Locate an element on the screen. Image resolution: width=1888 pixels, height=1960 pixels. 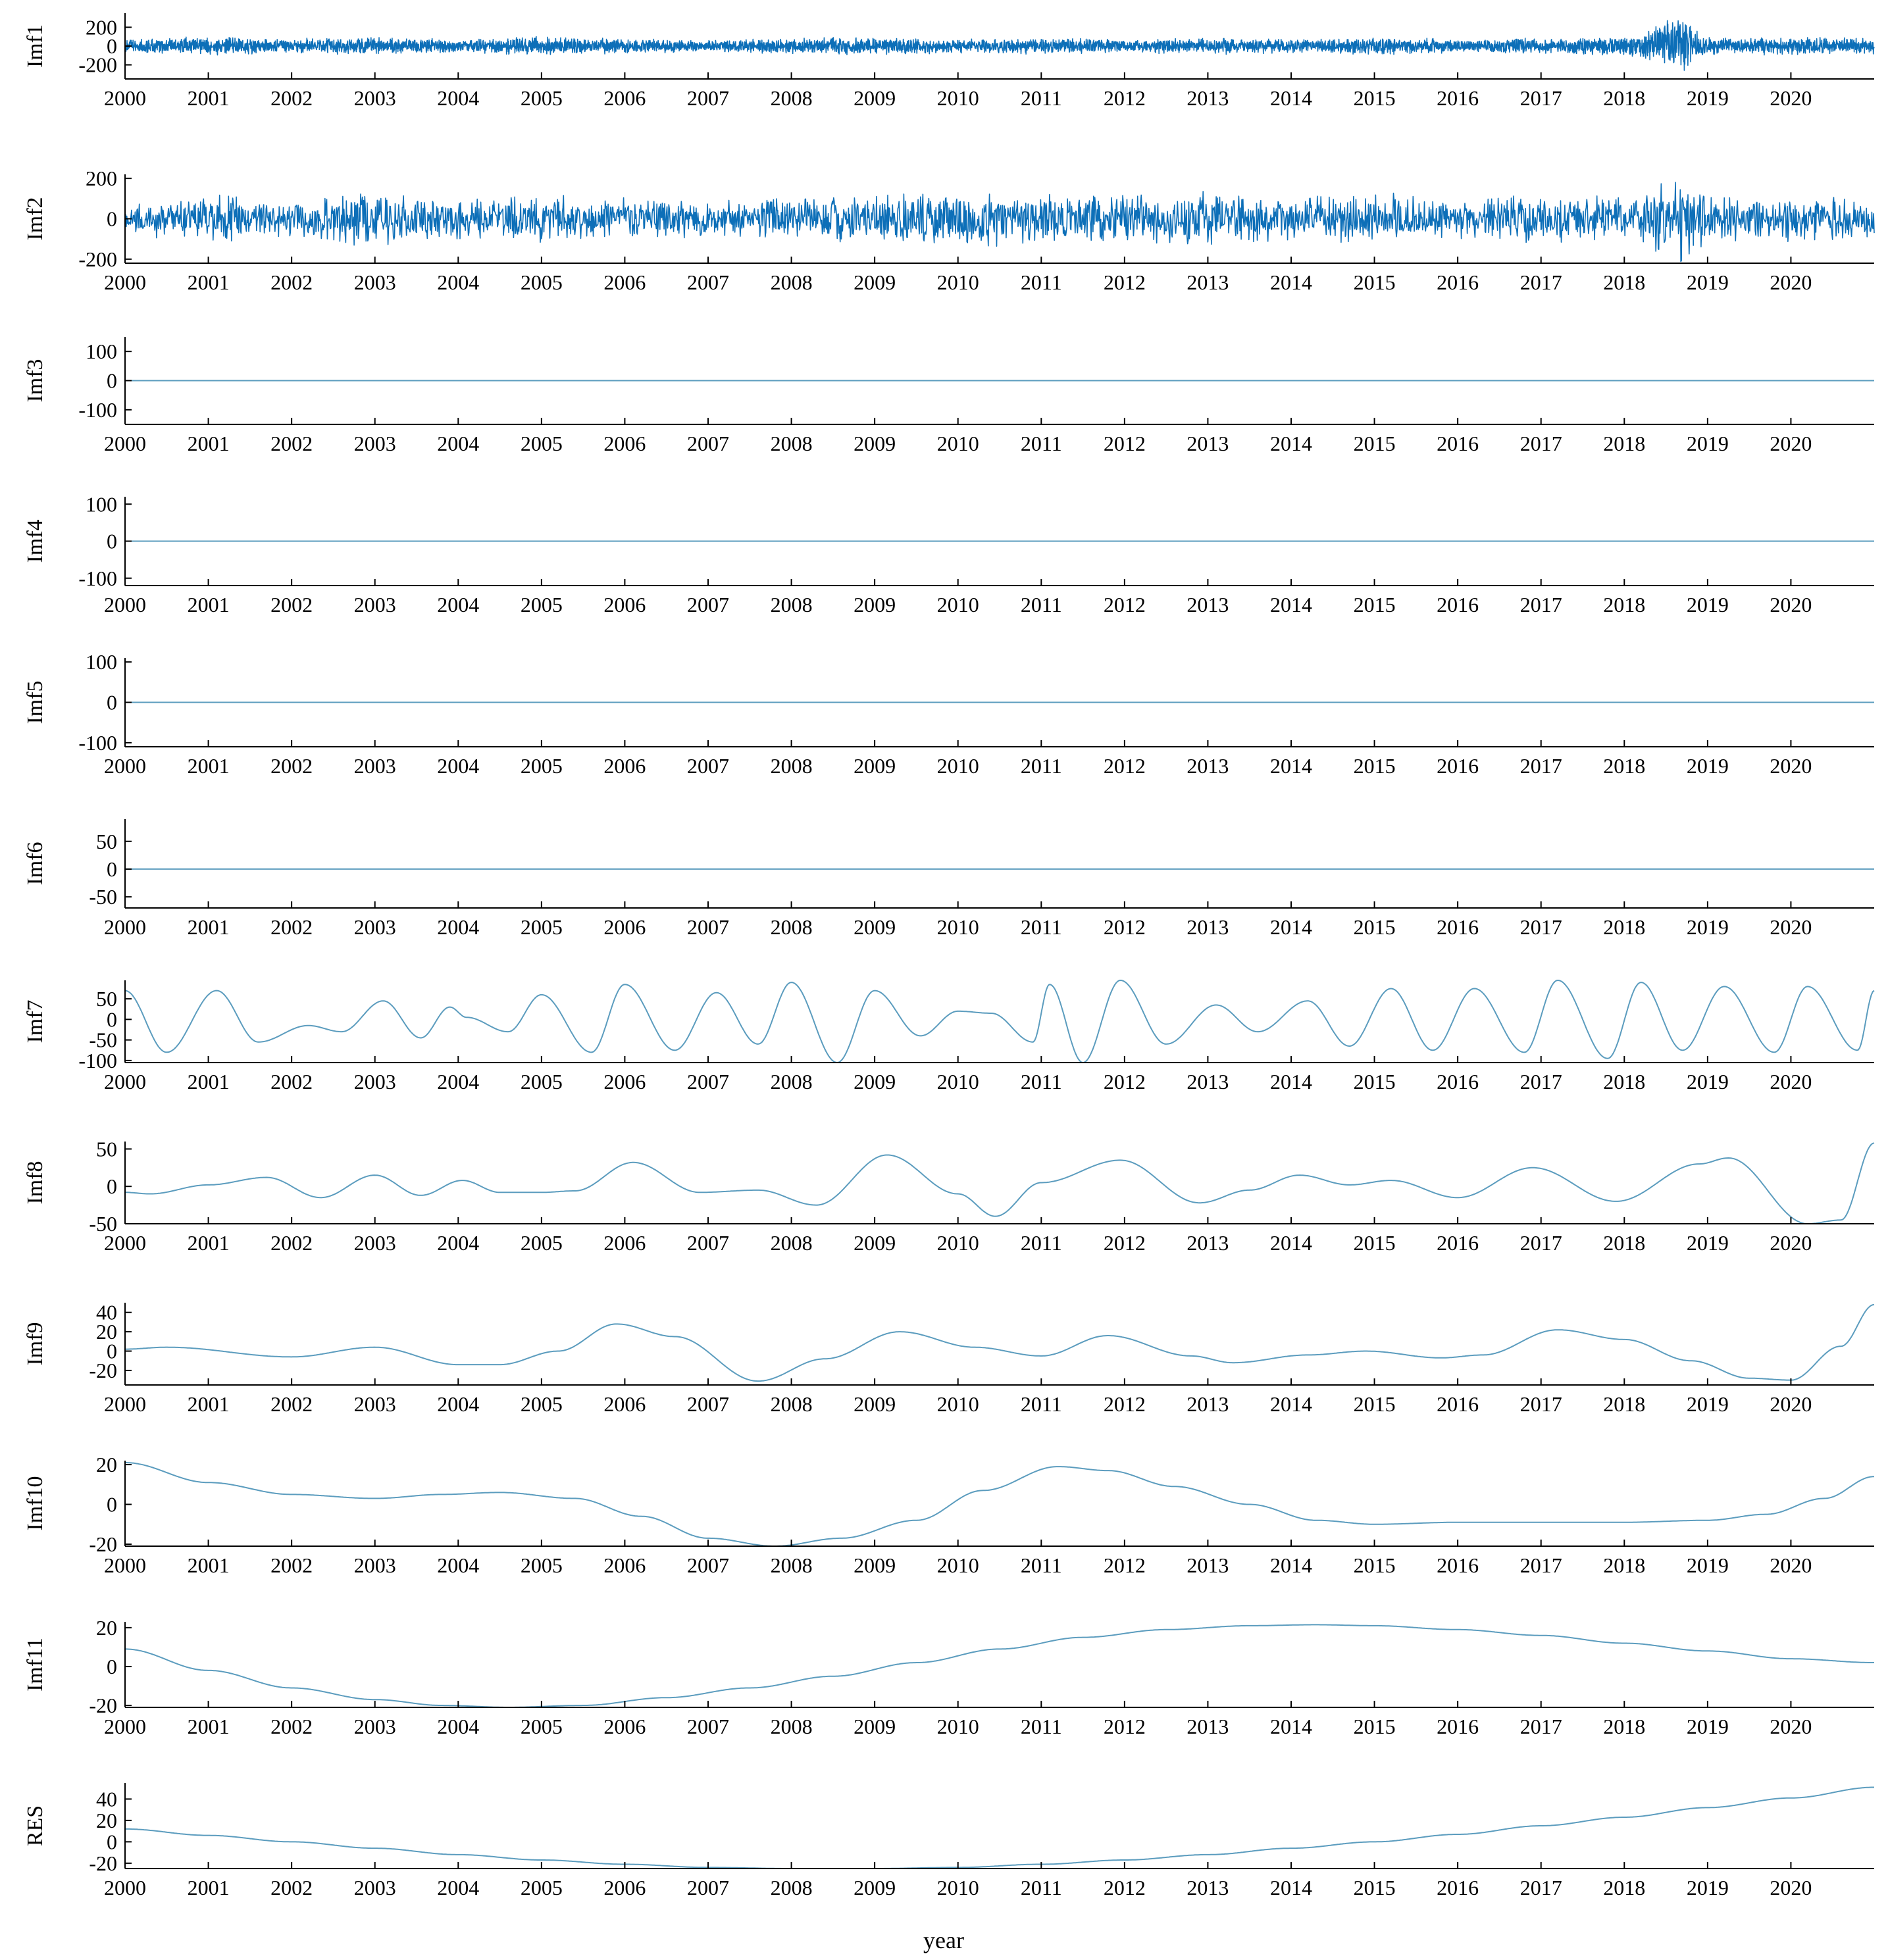
y-axis-label: Imf10 is located at coordinates (35, 1503).